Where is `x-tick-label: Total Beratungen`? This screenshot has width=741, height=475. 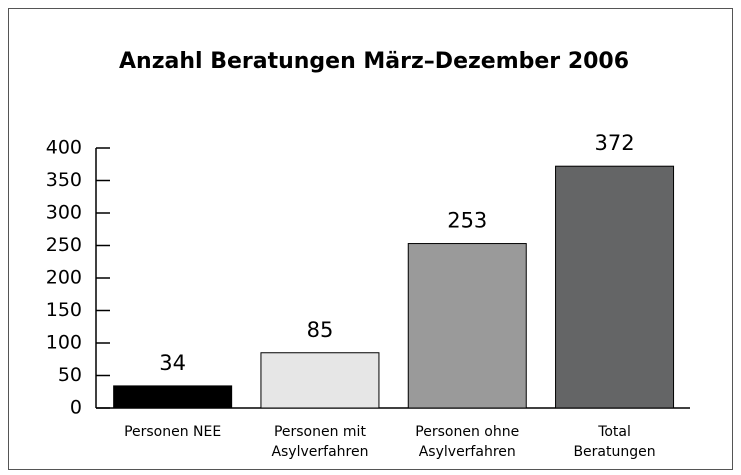
x-tick-label: Total Beratungen is located at coordinates (614, 442).